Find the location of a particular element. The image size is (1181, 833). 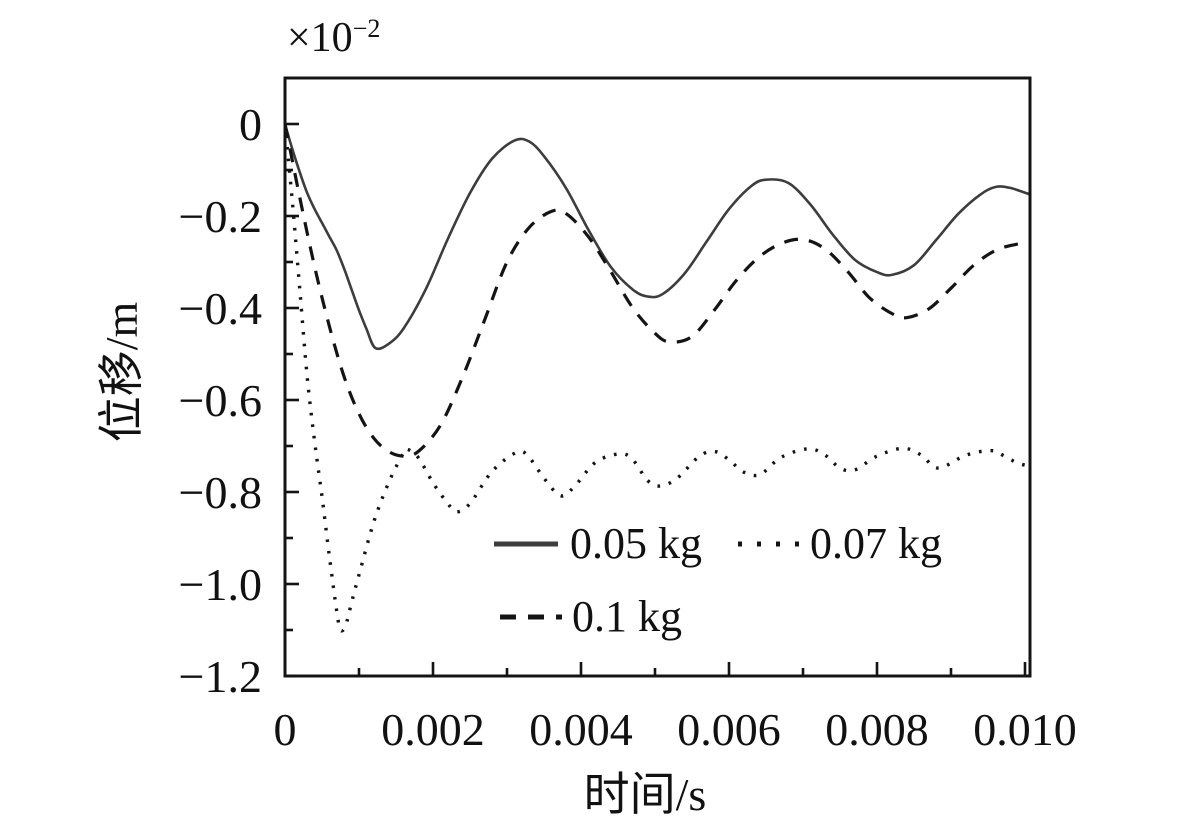

legend-label-007kg: 0.07 kg is located at coordinates (876, 543).